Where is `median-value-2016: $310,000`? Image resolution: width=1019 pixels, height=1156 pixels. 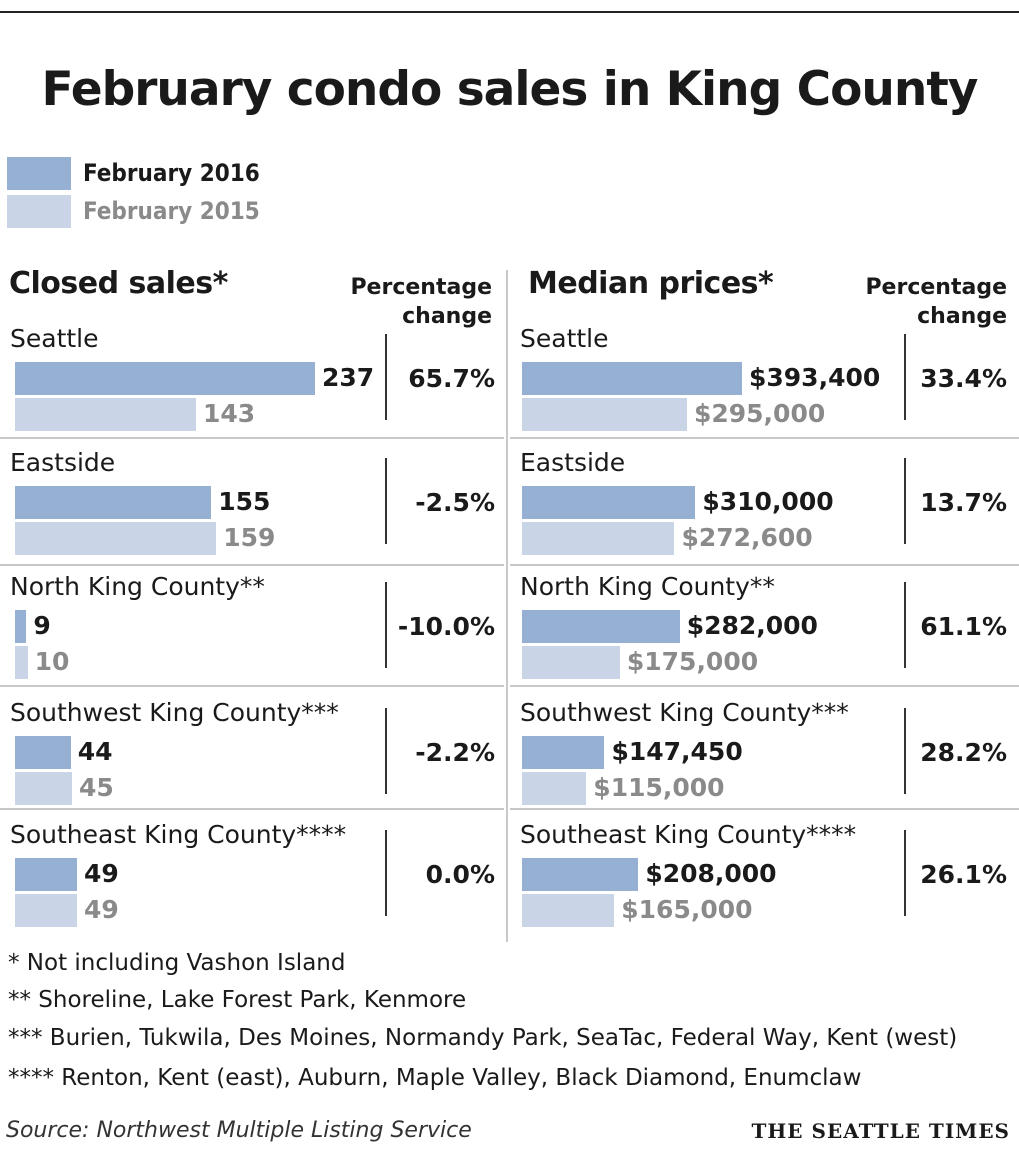 median-value-2016: $310,000 is located at coordinates (768, 501).